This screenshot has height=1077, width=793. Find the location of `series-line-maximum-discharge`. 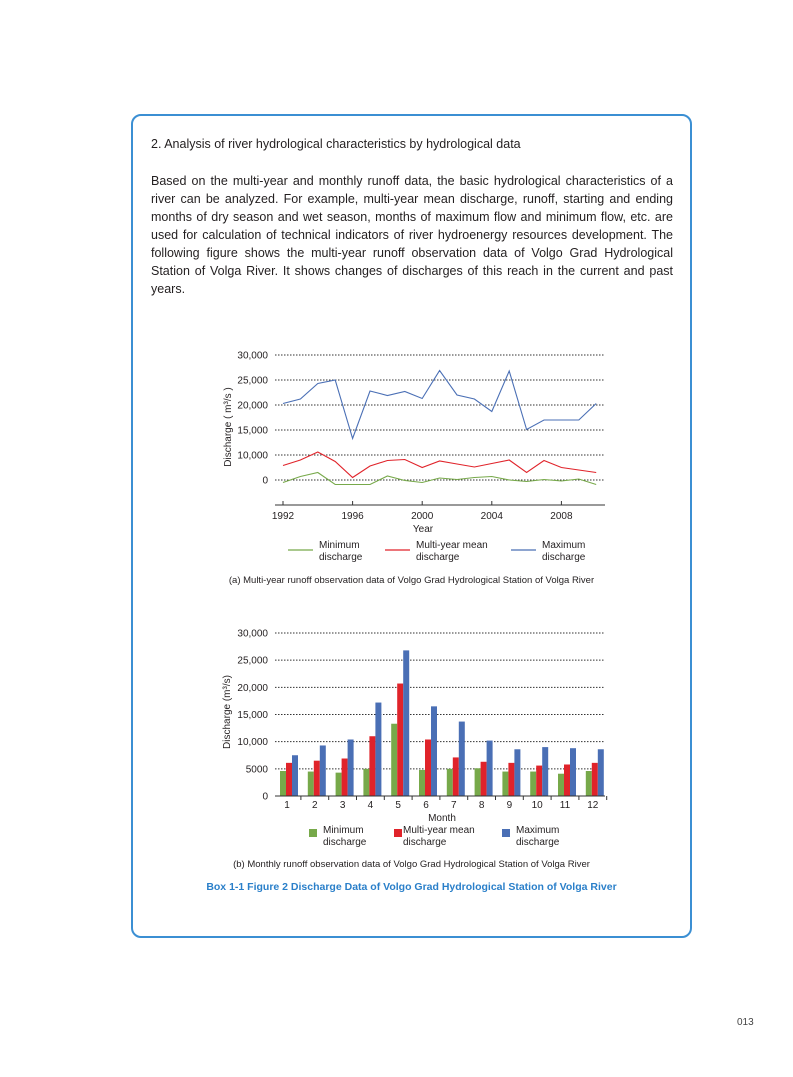

series-line-maximum-discharge is located at coordinates (439, 405).